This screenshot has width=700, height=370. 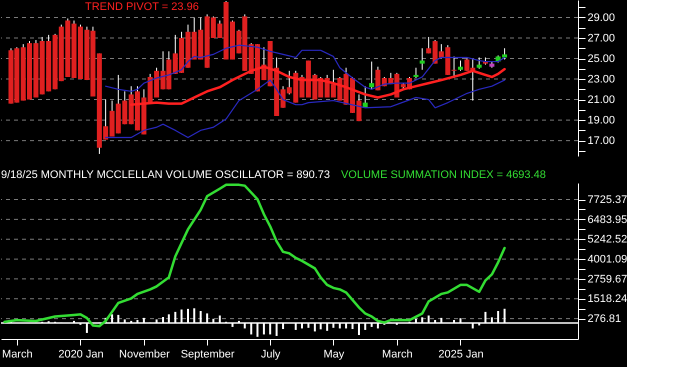 I want to click on text: TREND PIVOT = 23.96, so click(x=142, y=7).